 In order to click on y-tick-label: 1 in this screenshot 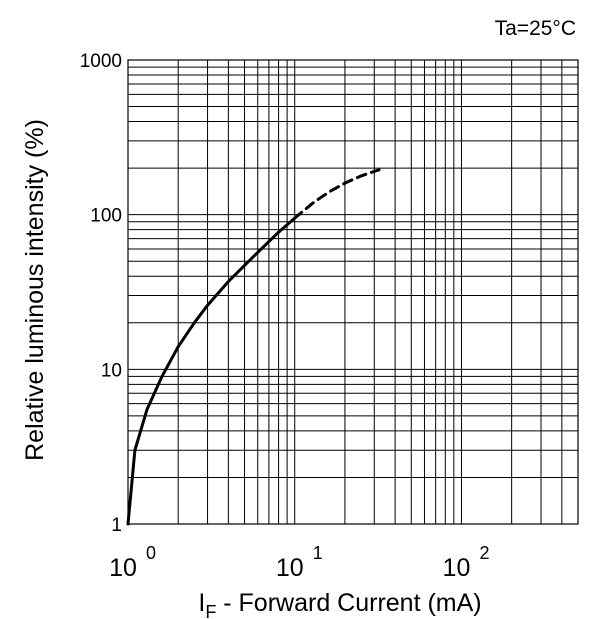, I will do `click(116, 525)`.